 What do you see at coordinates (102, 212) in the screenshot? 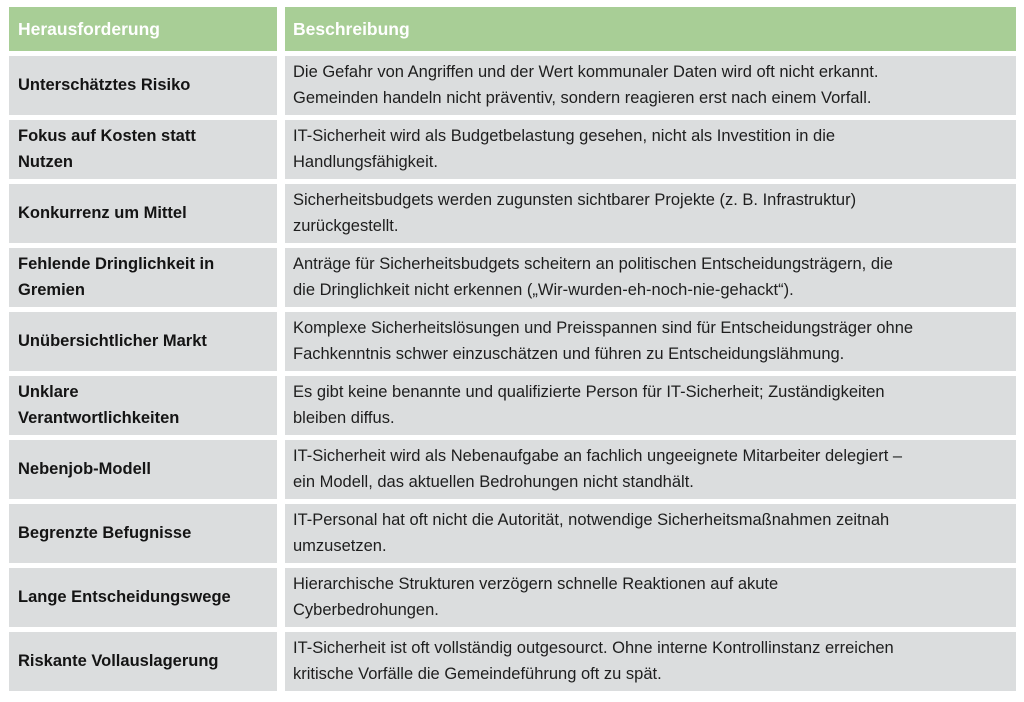
I see `challenge-cell-line: Konkurrenz um Mittel` at bounding box center [102, 212].